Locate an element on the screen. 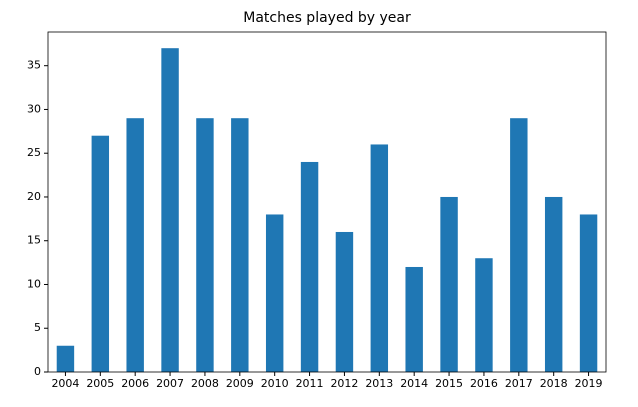 The height and width of the screenshot is (407, 638). x-tick-label: 2018 is located at coordinates (554, 383).